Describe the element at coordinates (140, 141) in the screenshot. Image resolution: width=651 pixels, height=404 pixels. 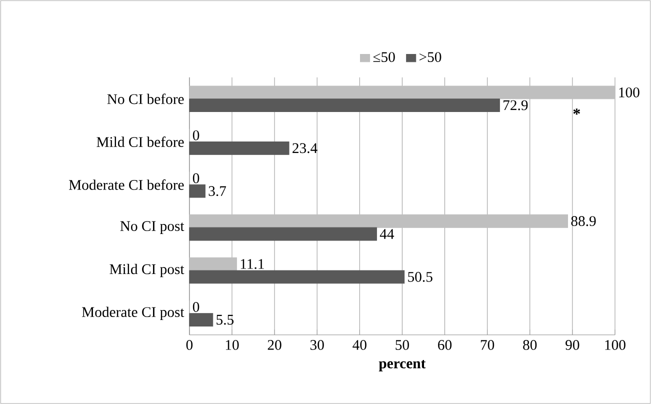
I see `y-tick-label: Mild CI before` at that location.